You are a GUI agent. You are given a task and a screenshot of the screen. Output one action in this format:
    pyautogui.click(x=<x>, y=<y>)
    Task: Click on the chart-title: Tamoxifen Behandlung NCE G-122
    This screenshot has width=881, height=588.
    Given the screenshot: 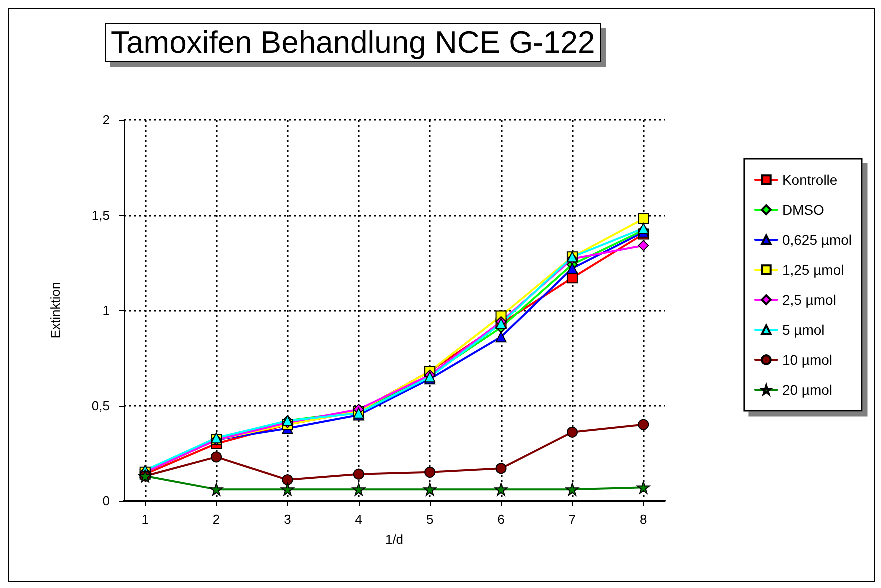 What is the action you would take?
    pyautogui.click(x=353, y=42)
    